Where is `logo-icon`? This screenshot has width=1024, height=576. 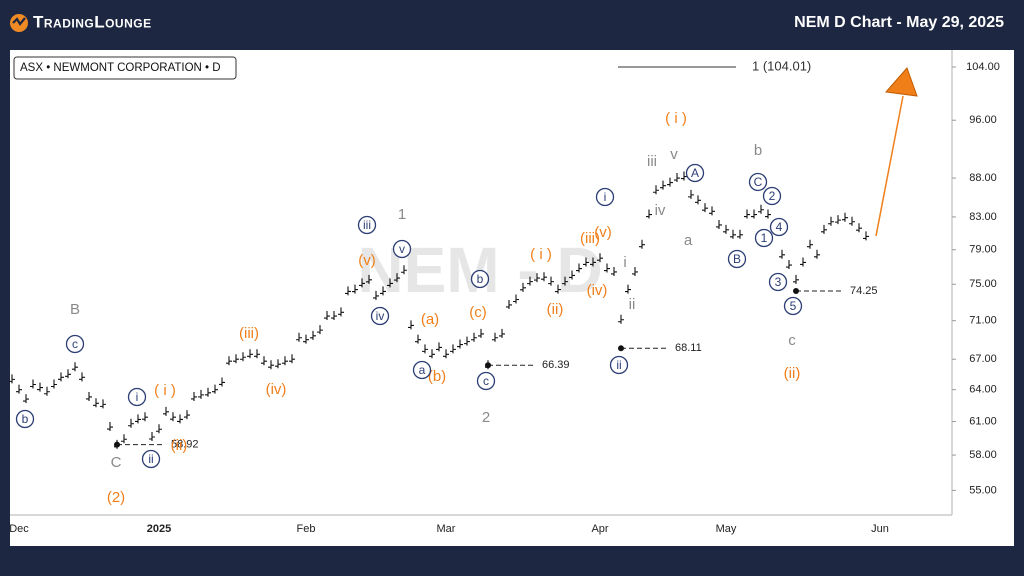 logo-icon is located at coordinates (19, 23).